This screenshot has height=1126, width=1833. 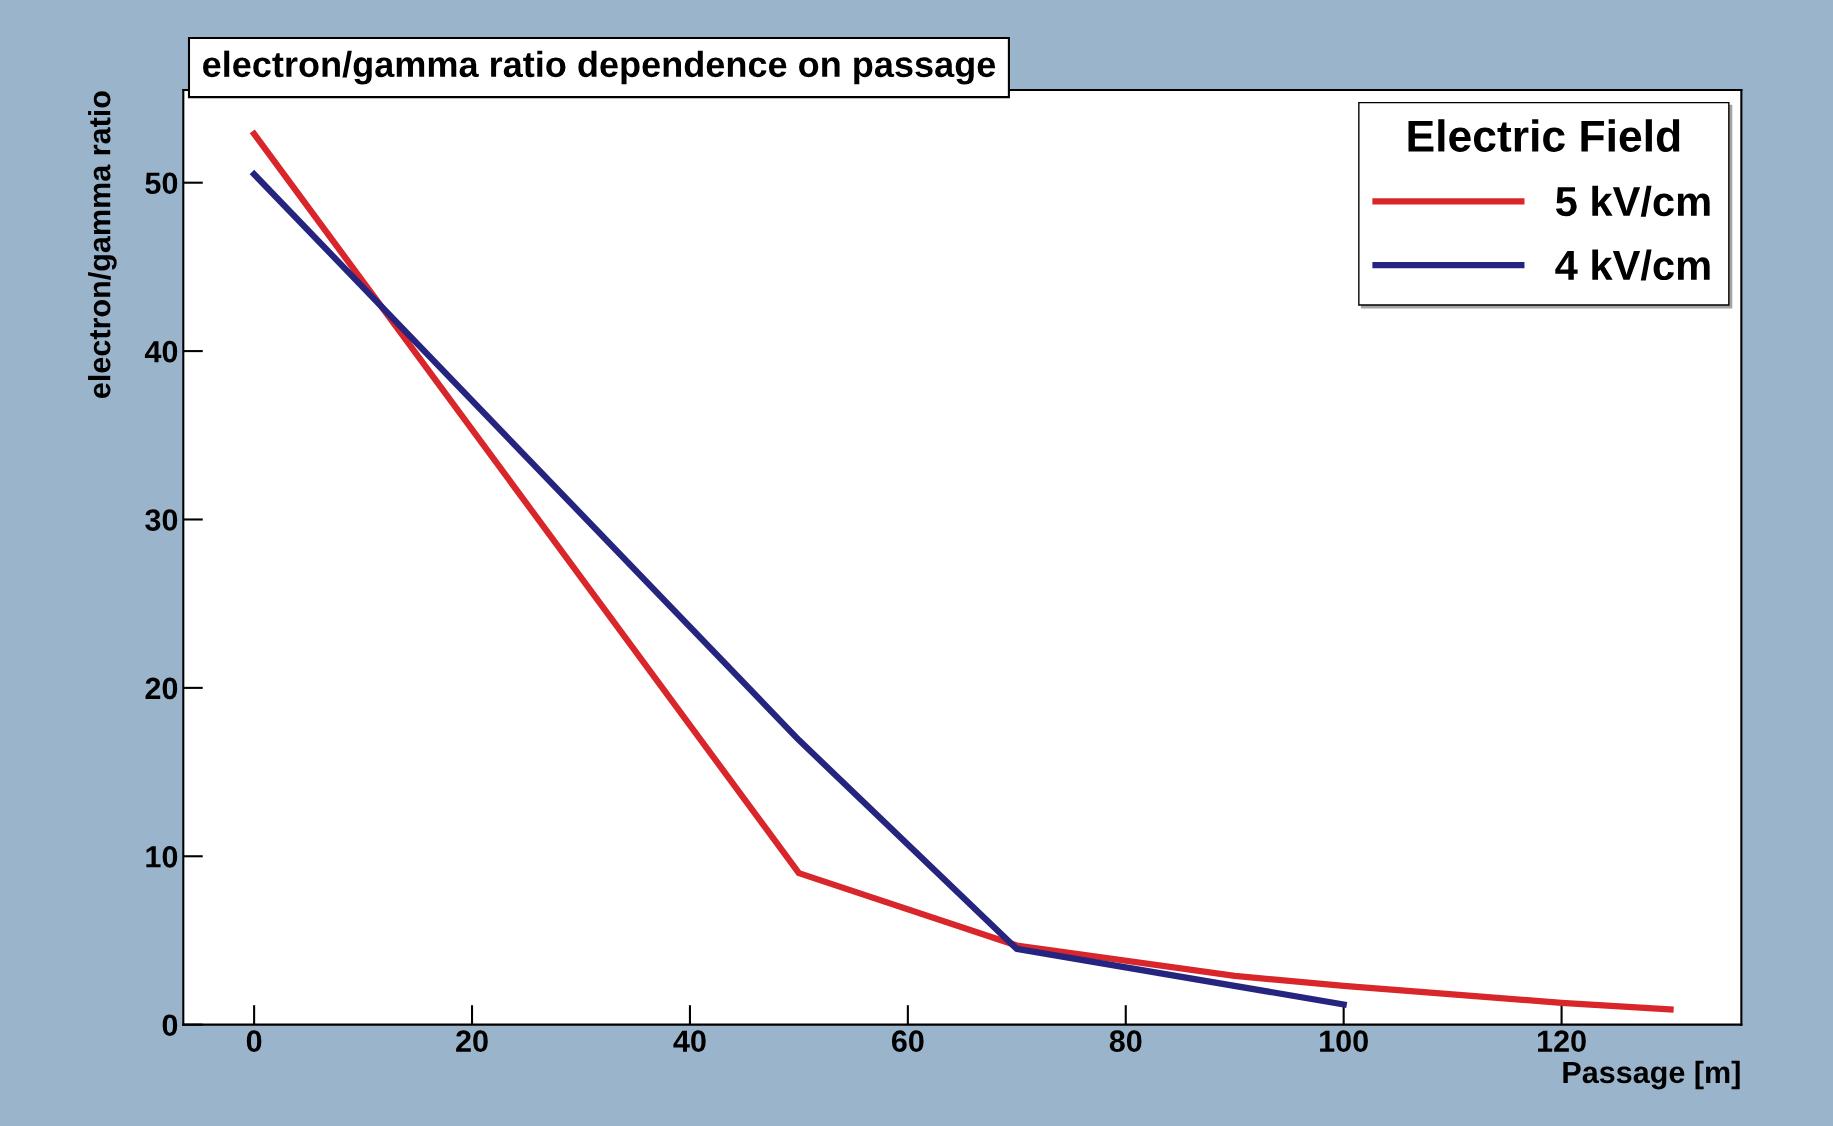 What do you see at coordinates (161, 520) in the screenshot?
I see `y-tick-label: 30` at bounding box center [161, 520].